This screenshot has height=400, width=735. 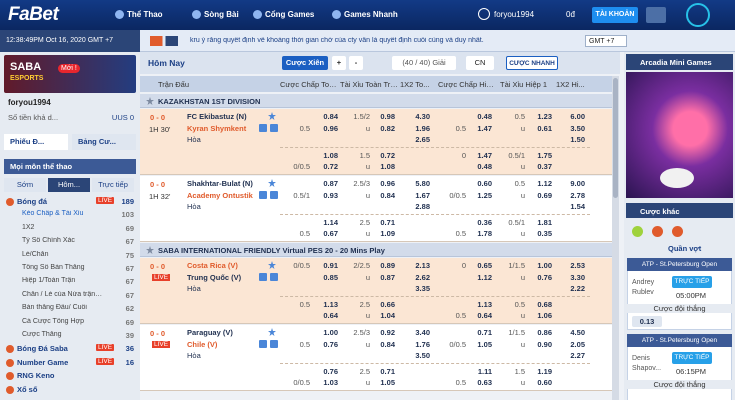 I want to click on odds: 5.80, so click(x=422, y=183).